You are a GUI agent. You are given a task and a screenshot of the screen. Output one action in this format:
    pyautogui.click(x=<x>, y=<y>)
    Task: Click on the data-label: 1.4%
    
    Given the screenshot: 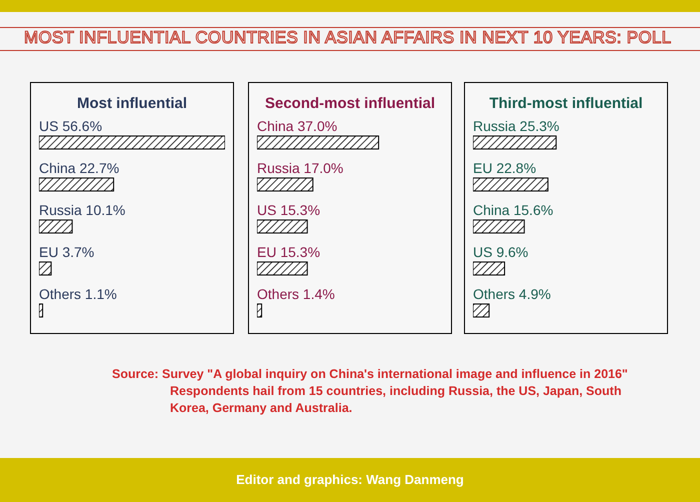 What is the action you would take?
    pyautogui.click(x=318, y=294)
    